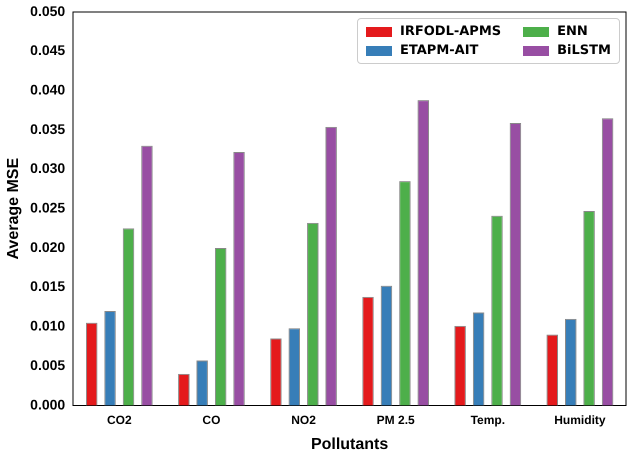 The height and width of the screenshot is (458, 632). I want to click on y-axis-title: Average MSE, so click(13, 209).